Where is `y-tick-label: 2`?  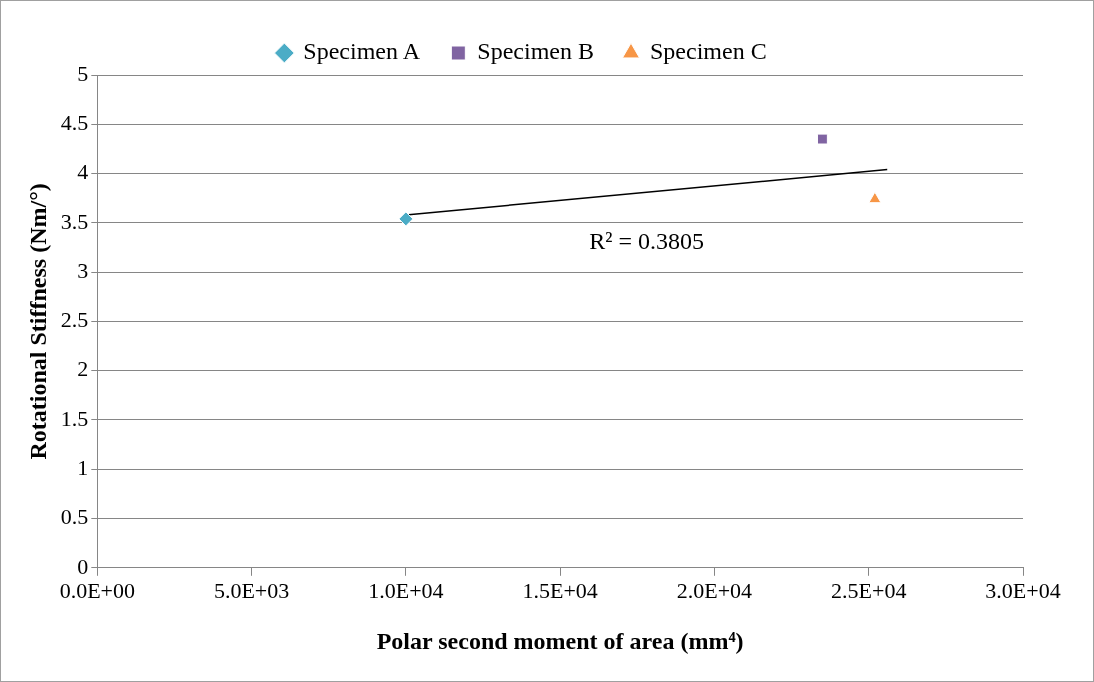
y-tick-label: 2 is located at coordinates (83, 369).